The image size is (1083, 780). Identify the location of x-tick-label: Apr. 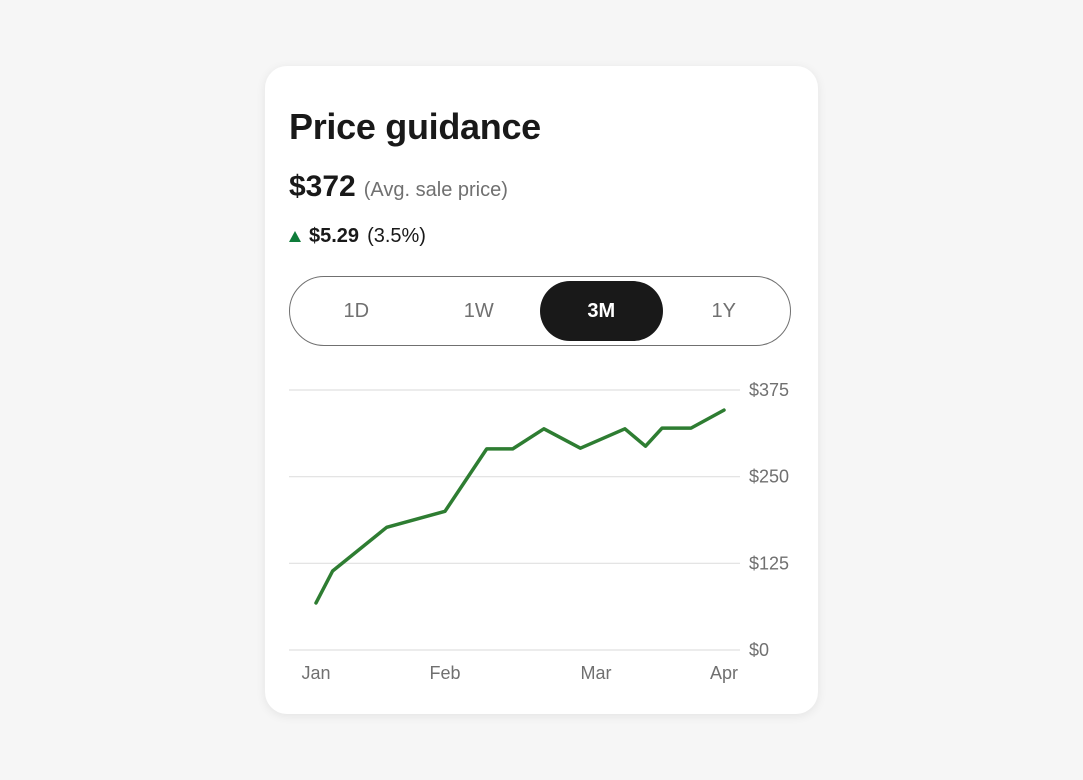
(724, 673).